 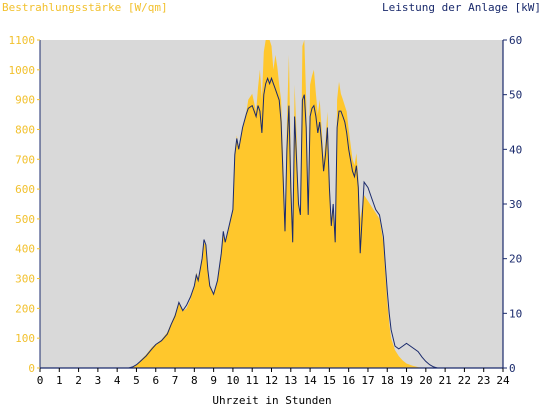 What do you see at coordinates (461, 7) in the screenshot?
I see `right-axis-title: Leistung der Anlage [kW]` at bounding box center [461, 7].